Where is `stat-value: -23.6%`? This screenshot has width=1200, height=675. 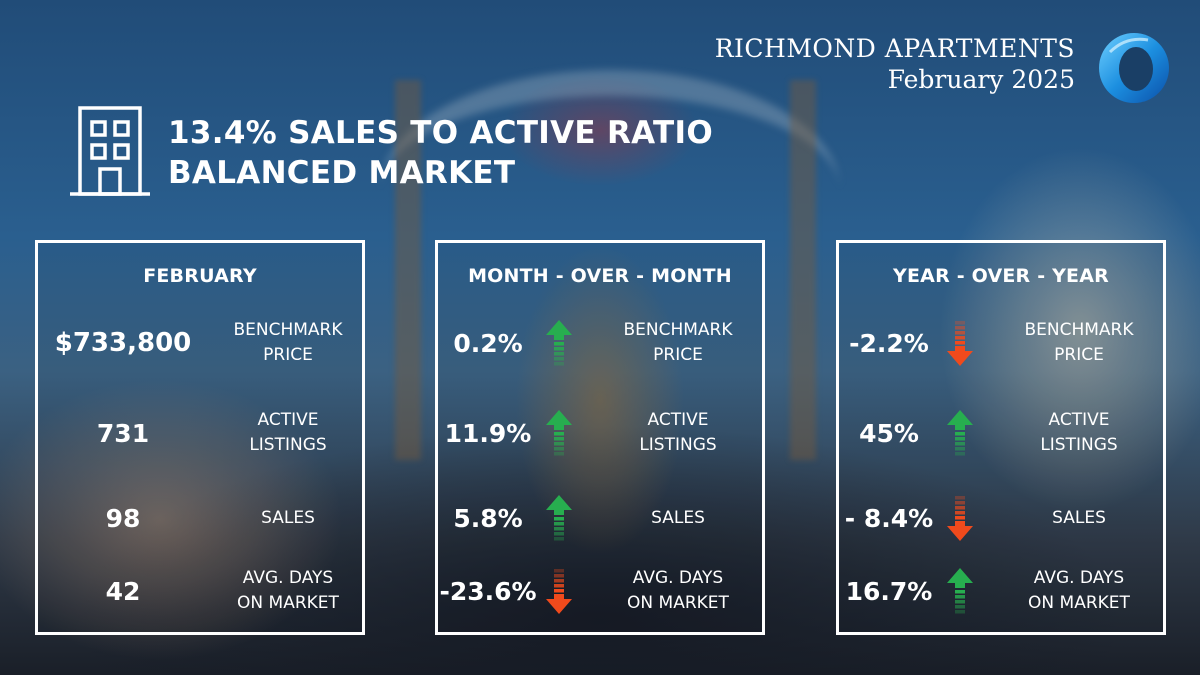
stat-value: -23.6% is located at coordinates (488, 591).